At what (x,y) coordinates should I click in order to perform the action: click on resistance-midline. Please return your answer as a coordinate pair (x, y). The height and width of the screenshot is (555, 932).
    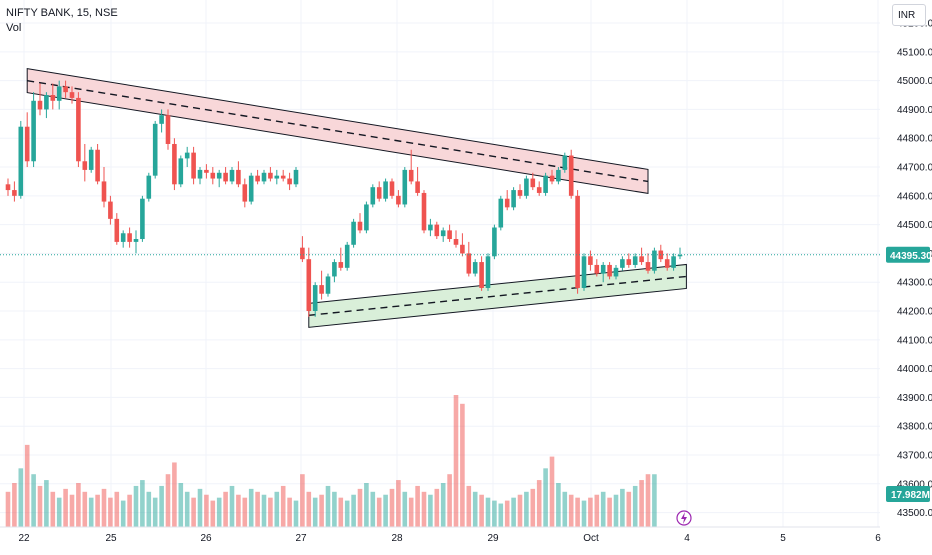
    Looking at the image, I should click on (338, 131).